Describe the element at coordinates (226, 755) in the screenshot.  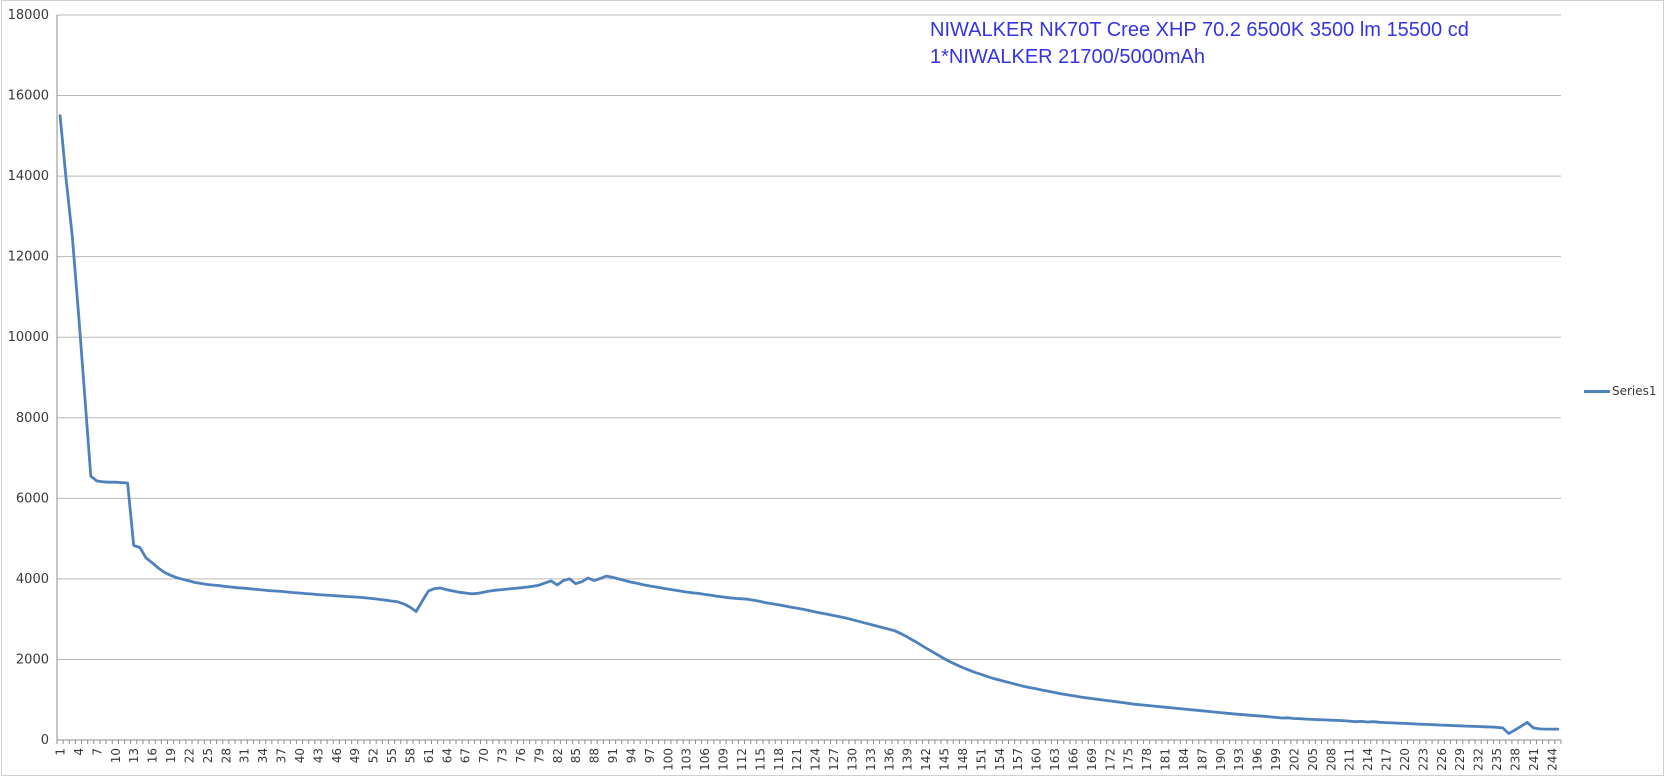
I see `x-axis-label: 28` at that location.